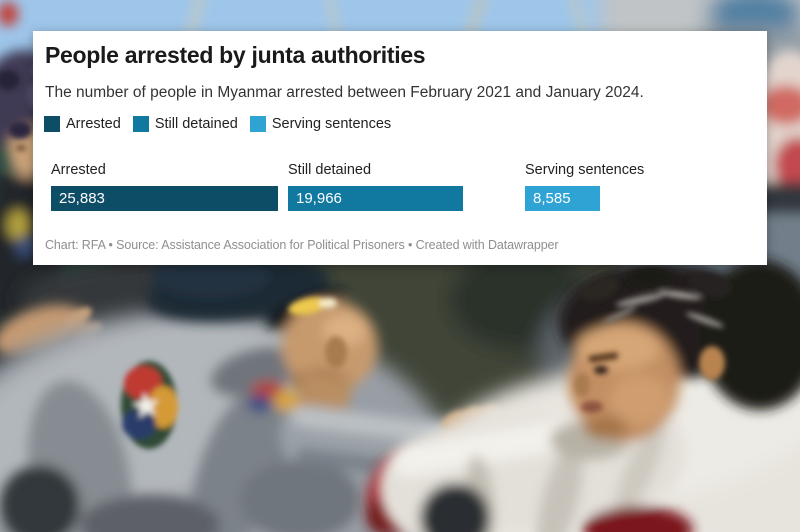  Describe the element at coordinates (330, 170) in the screenshot. I see `bar-label-still-detained: Still detained` at that location.